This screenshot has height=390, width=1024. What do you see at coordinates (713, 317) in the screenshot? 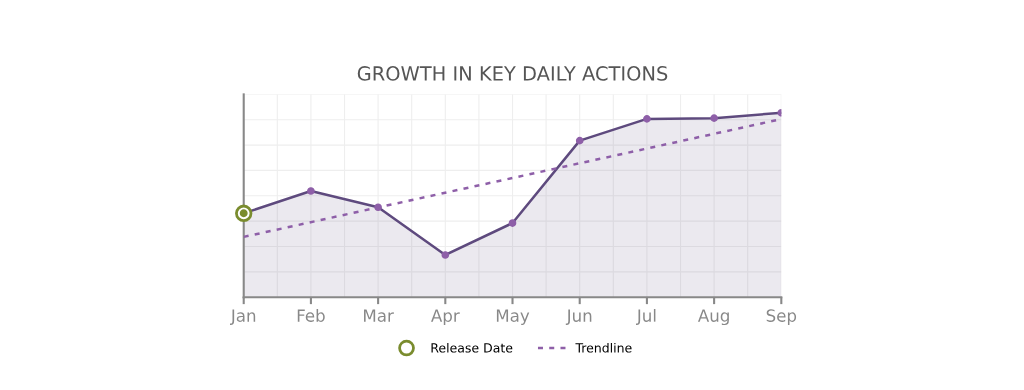
I see `x-tick-label: Aug` at bounding box center [713, 317].